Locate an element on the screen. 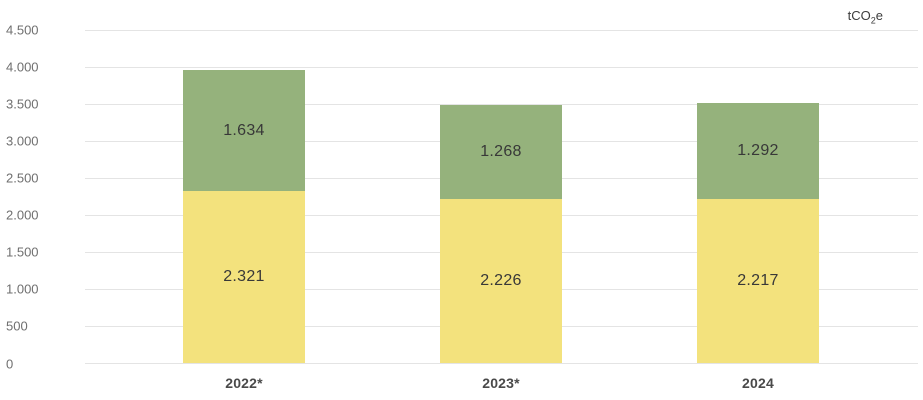 The width and height of the screenshot is (923, 400). y-axis-tick-label: 2.000 is located at coordinates (22, 215).